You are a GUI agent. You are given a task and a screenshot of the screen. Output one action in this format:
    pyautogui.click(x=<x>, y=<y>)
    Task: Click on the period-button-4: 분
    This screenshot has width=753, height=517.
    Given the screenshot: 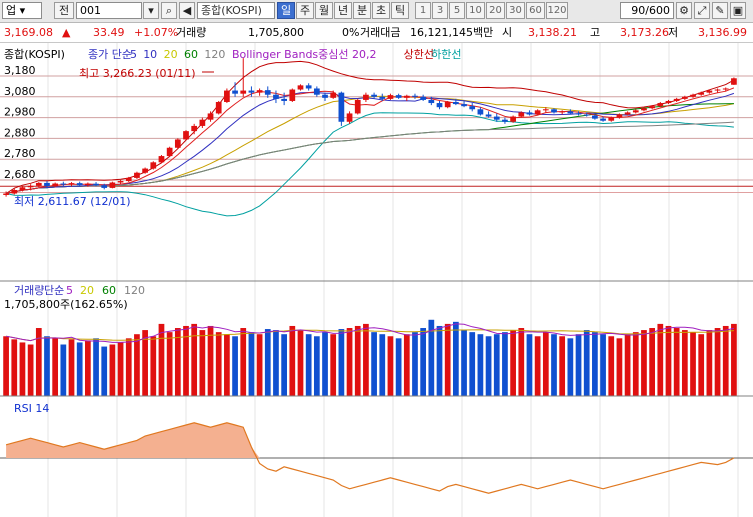 What is the action you would take?
    pyautogui.click(x=362, y=10)
    